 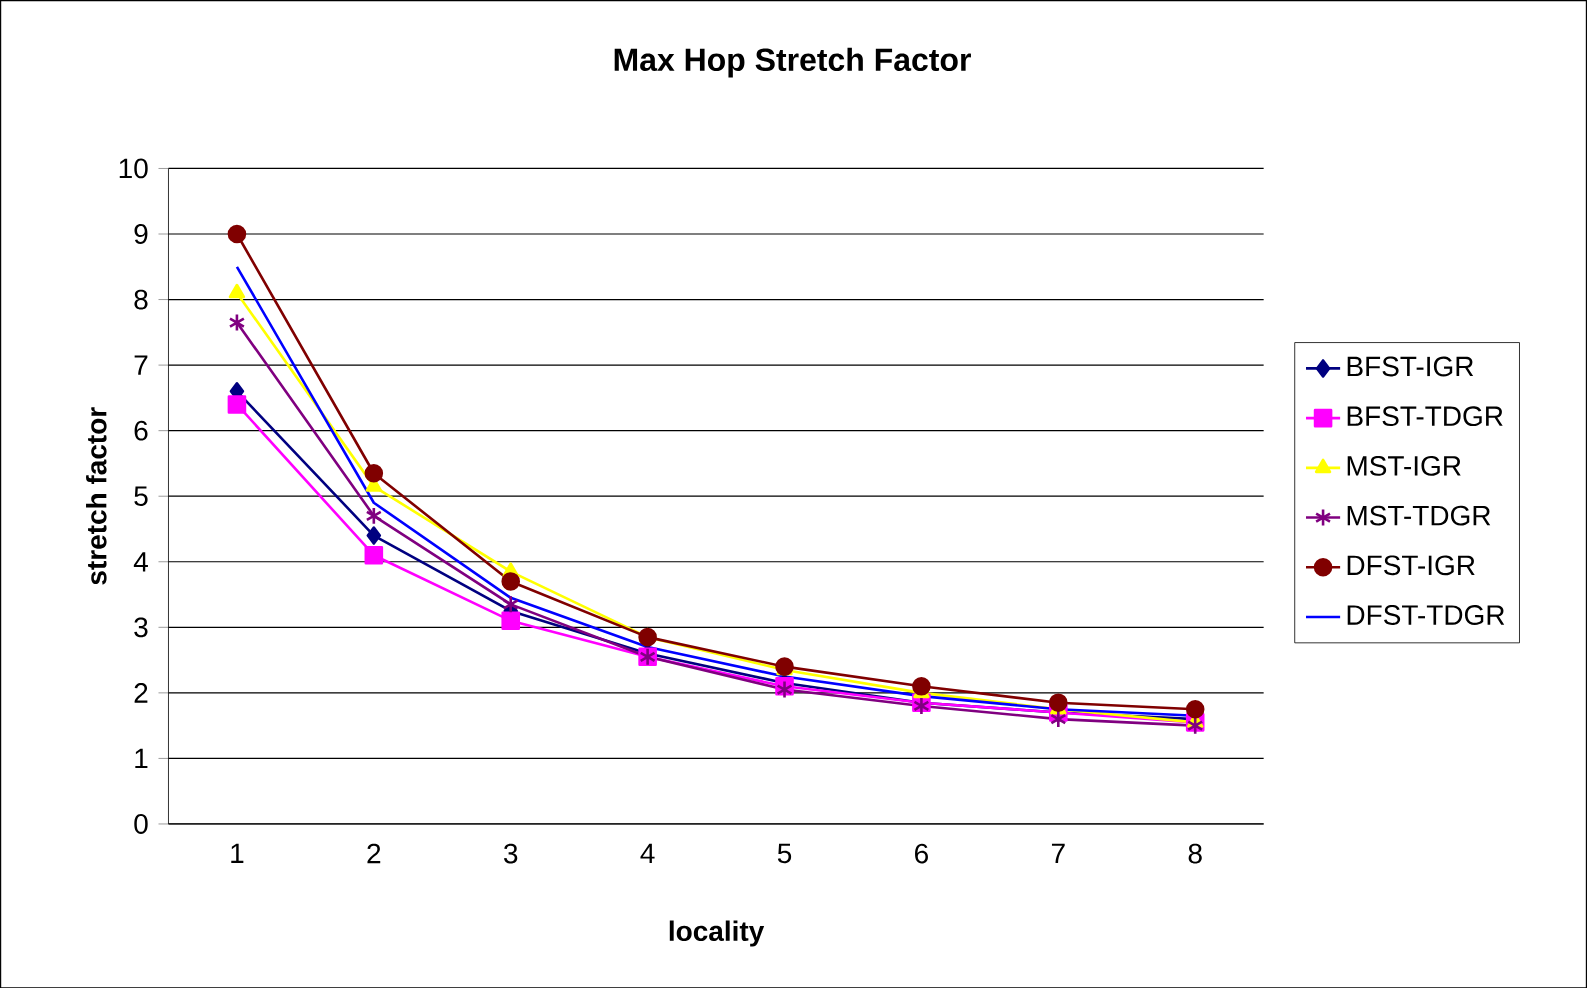 I want to click on legend-label: MST-TDGR, so click(x=1419, y=515).